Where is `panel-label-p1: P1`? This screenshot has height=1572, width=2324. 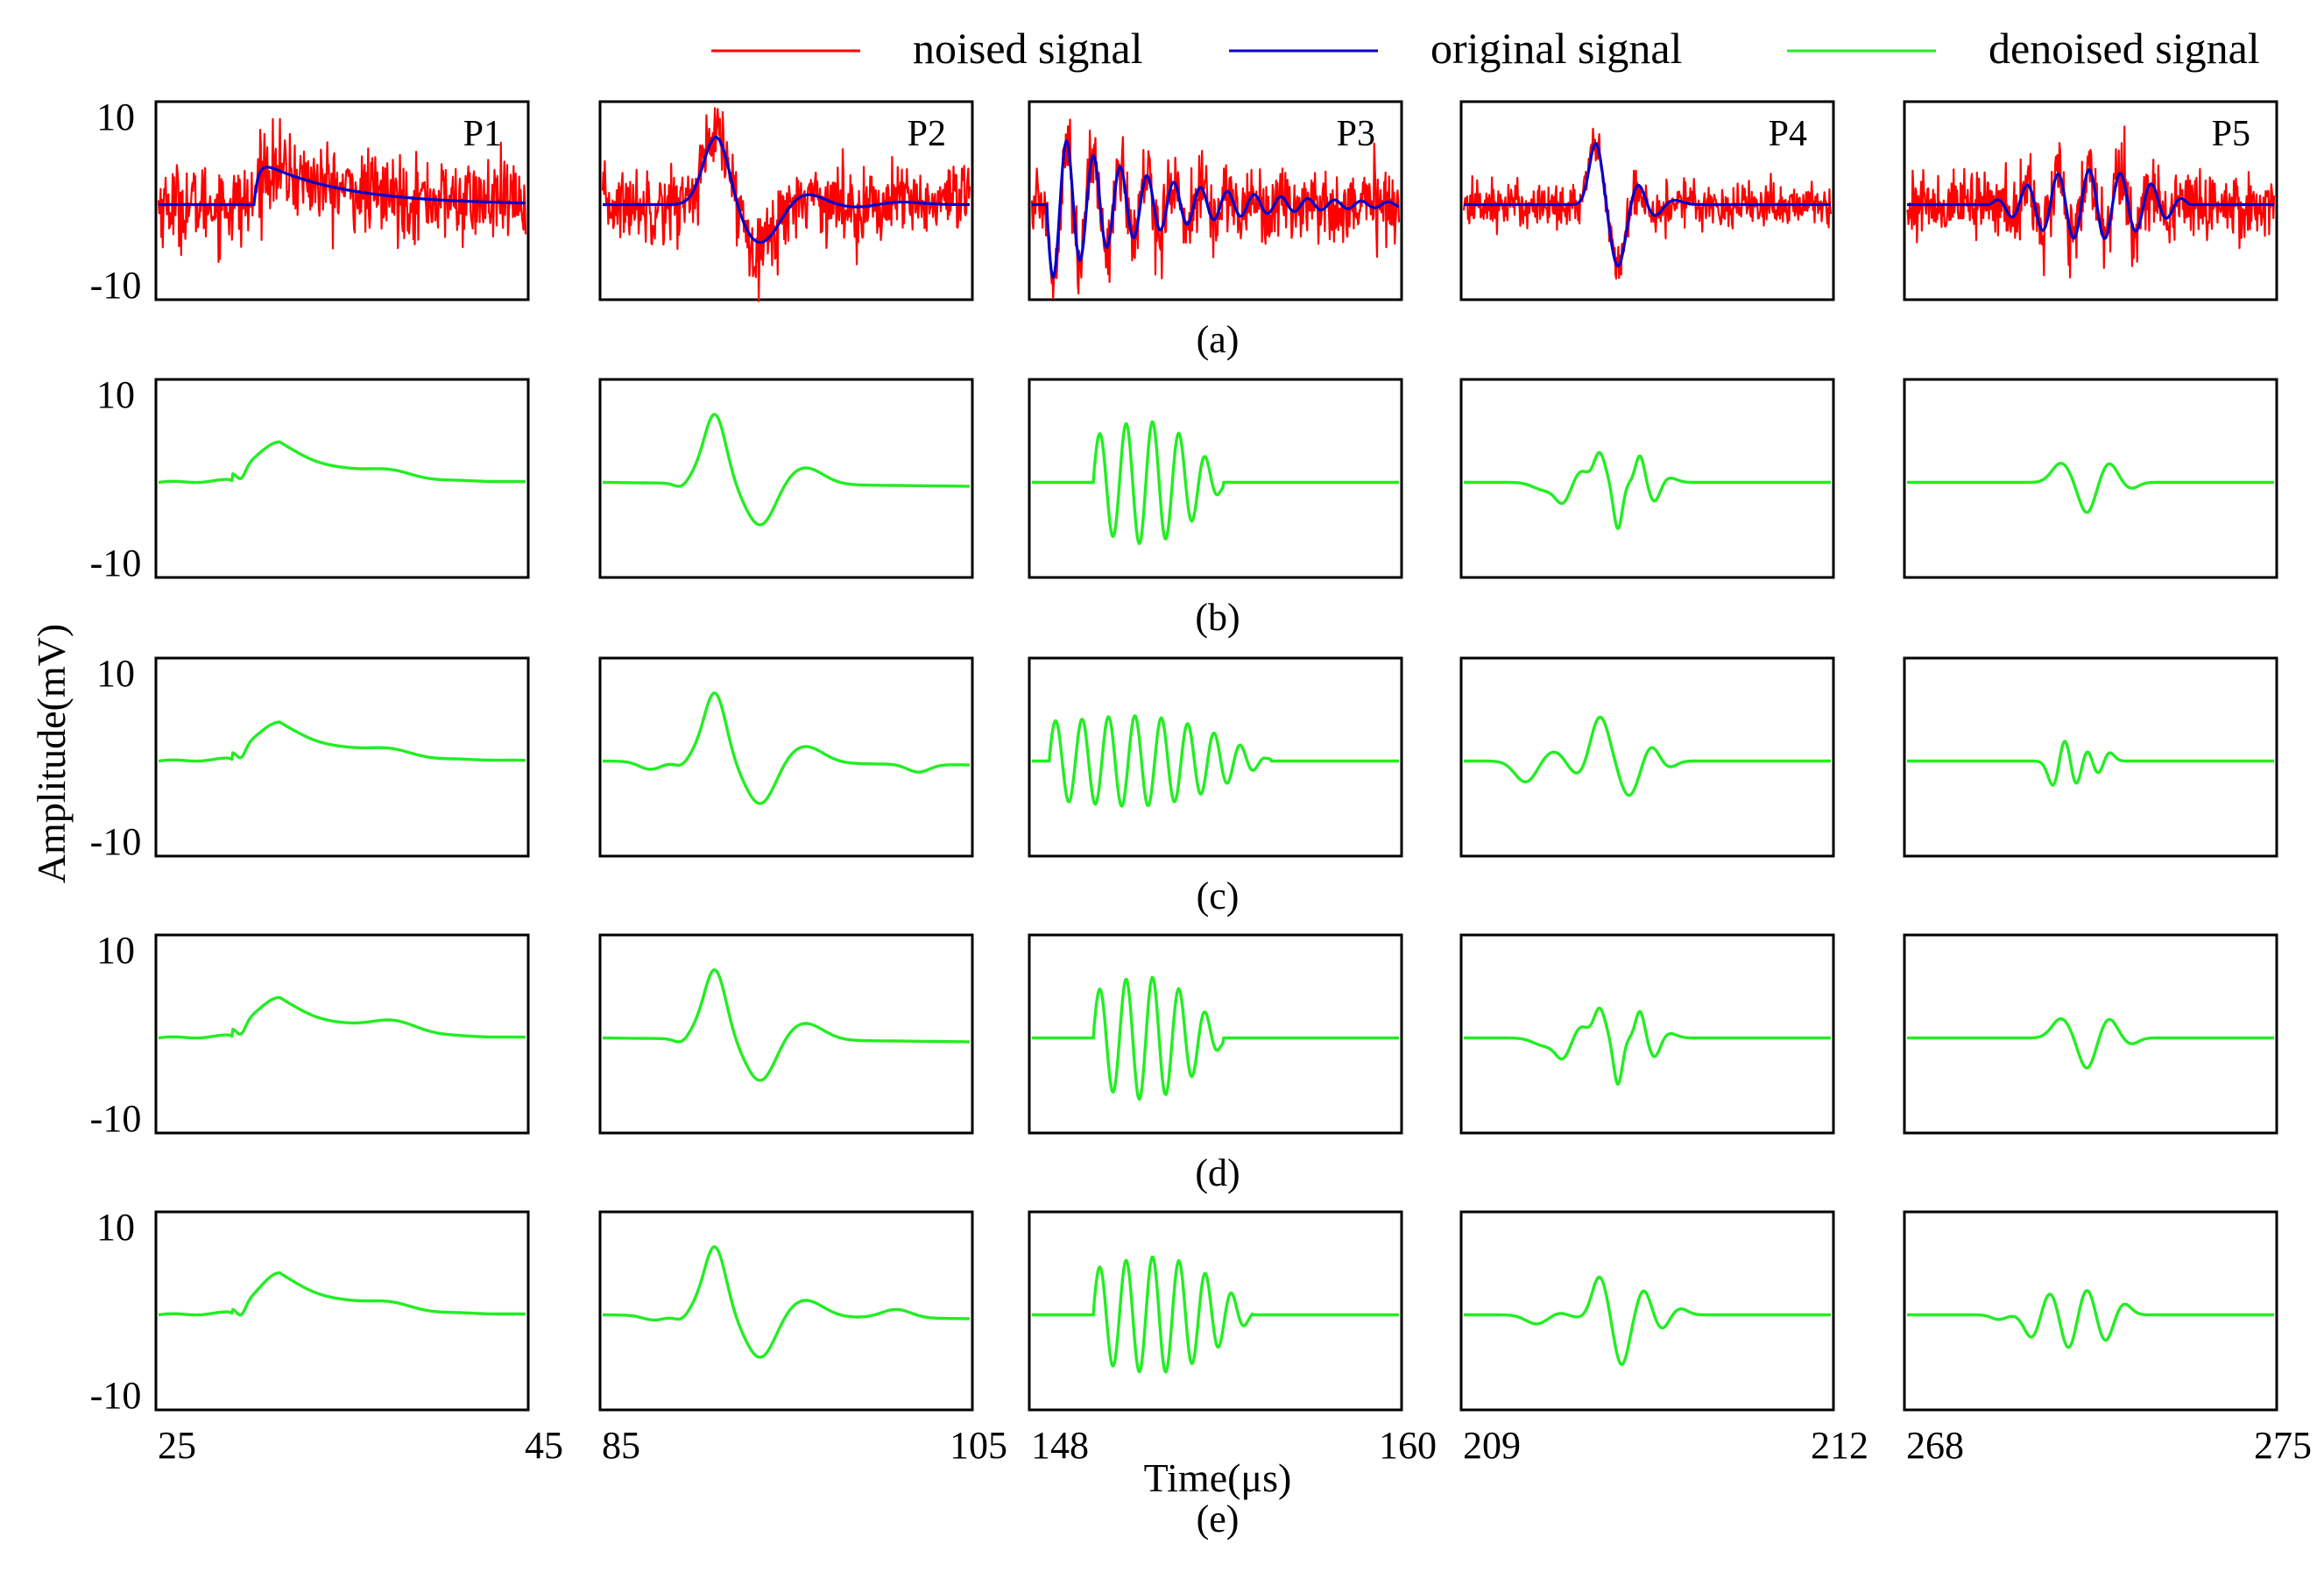
panel-label-p1: P1 is located at coordinates (482, 134).